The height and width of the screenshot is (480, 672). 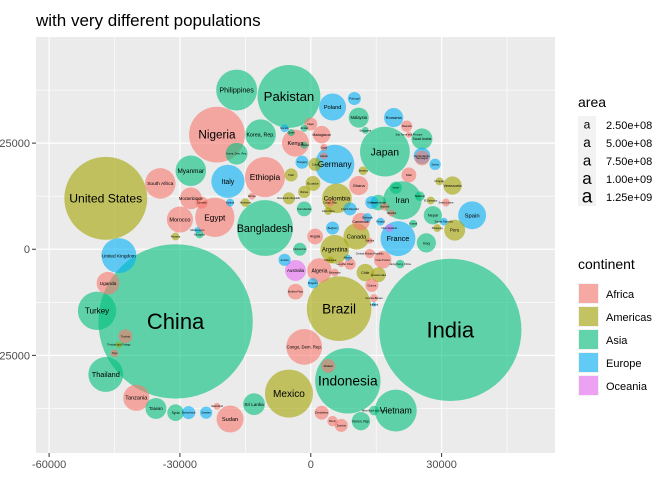 I want to click on bubble-ecuador, so click(x=313, y=183).